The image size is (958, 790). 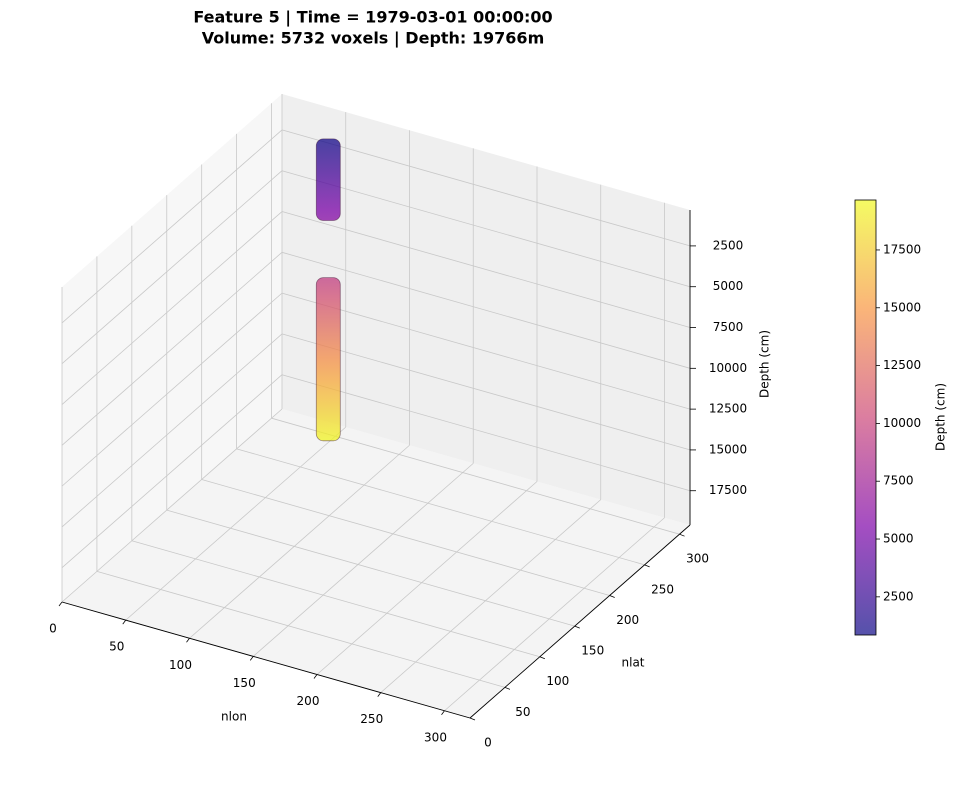 I want to click on y-tick-label: 300, so click(x=697, y=559).